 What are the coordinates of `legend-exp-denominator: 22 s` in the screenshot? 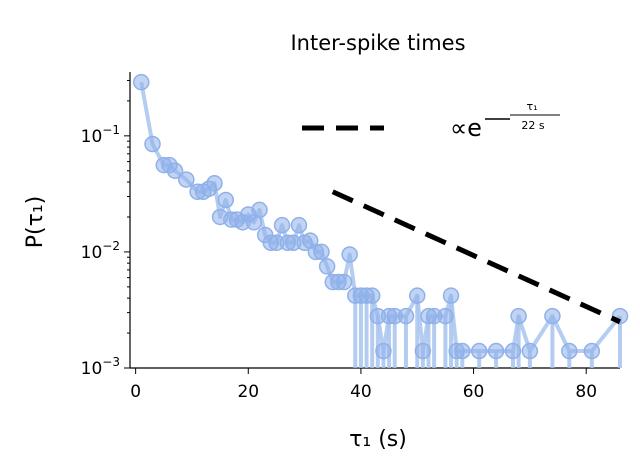 It's located at (532, 125).